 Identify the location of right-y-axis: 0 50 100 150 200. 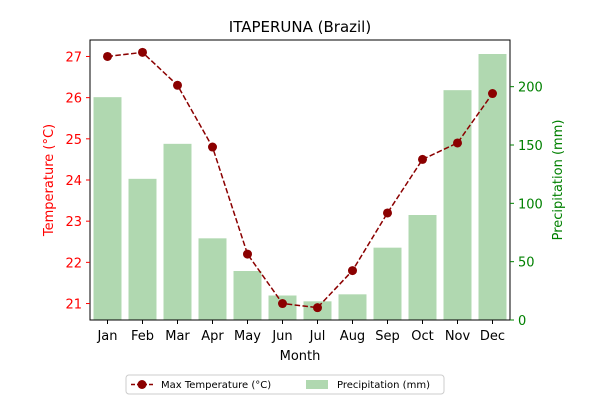
(526, 205).